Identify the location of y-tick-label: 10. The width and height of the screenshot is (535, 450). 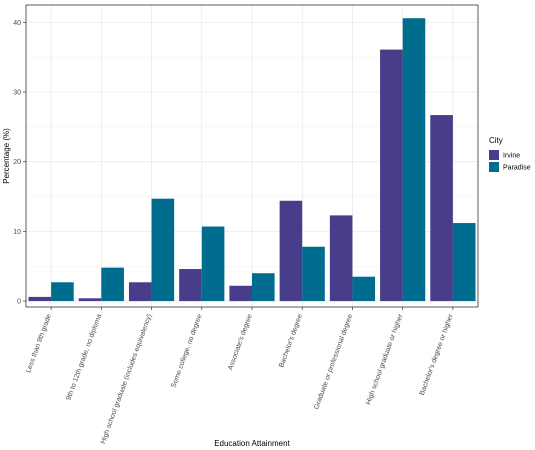
(17, 232).